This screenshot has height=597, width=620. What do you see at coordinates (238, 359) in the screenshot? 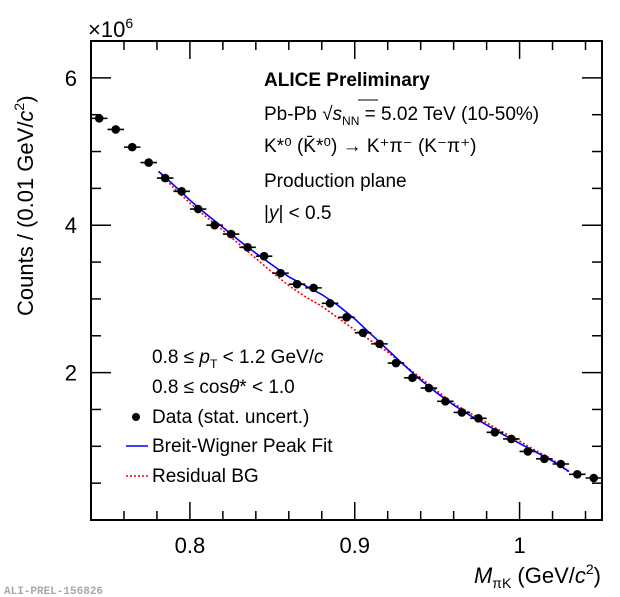
I see `pt-cut-label: 0.8 ≤ pT < 1.2 GeV/c` at bounding box center [238, 359].